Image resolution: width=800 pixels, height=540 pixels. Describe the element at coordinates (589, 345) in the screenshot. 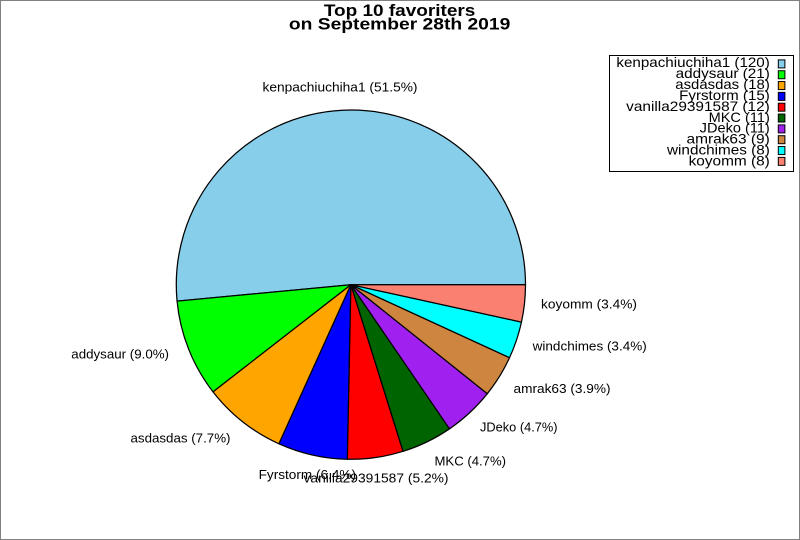

I see `svg-text: windchimes (3.4%)` at that location.